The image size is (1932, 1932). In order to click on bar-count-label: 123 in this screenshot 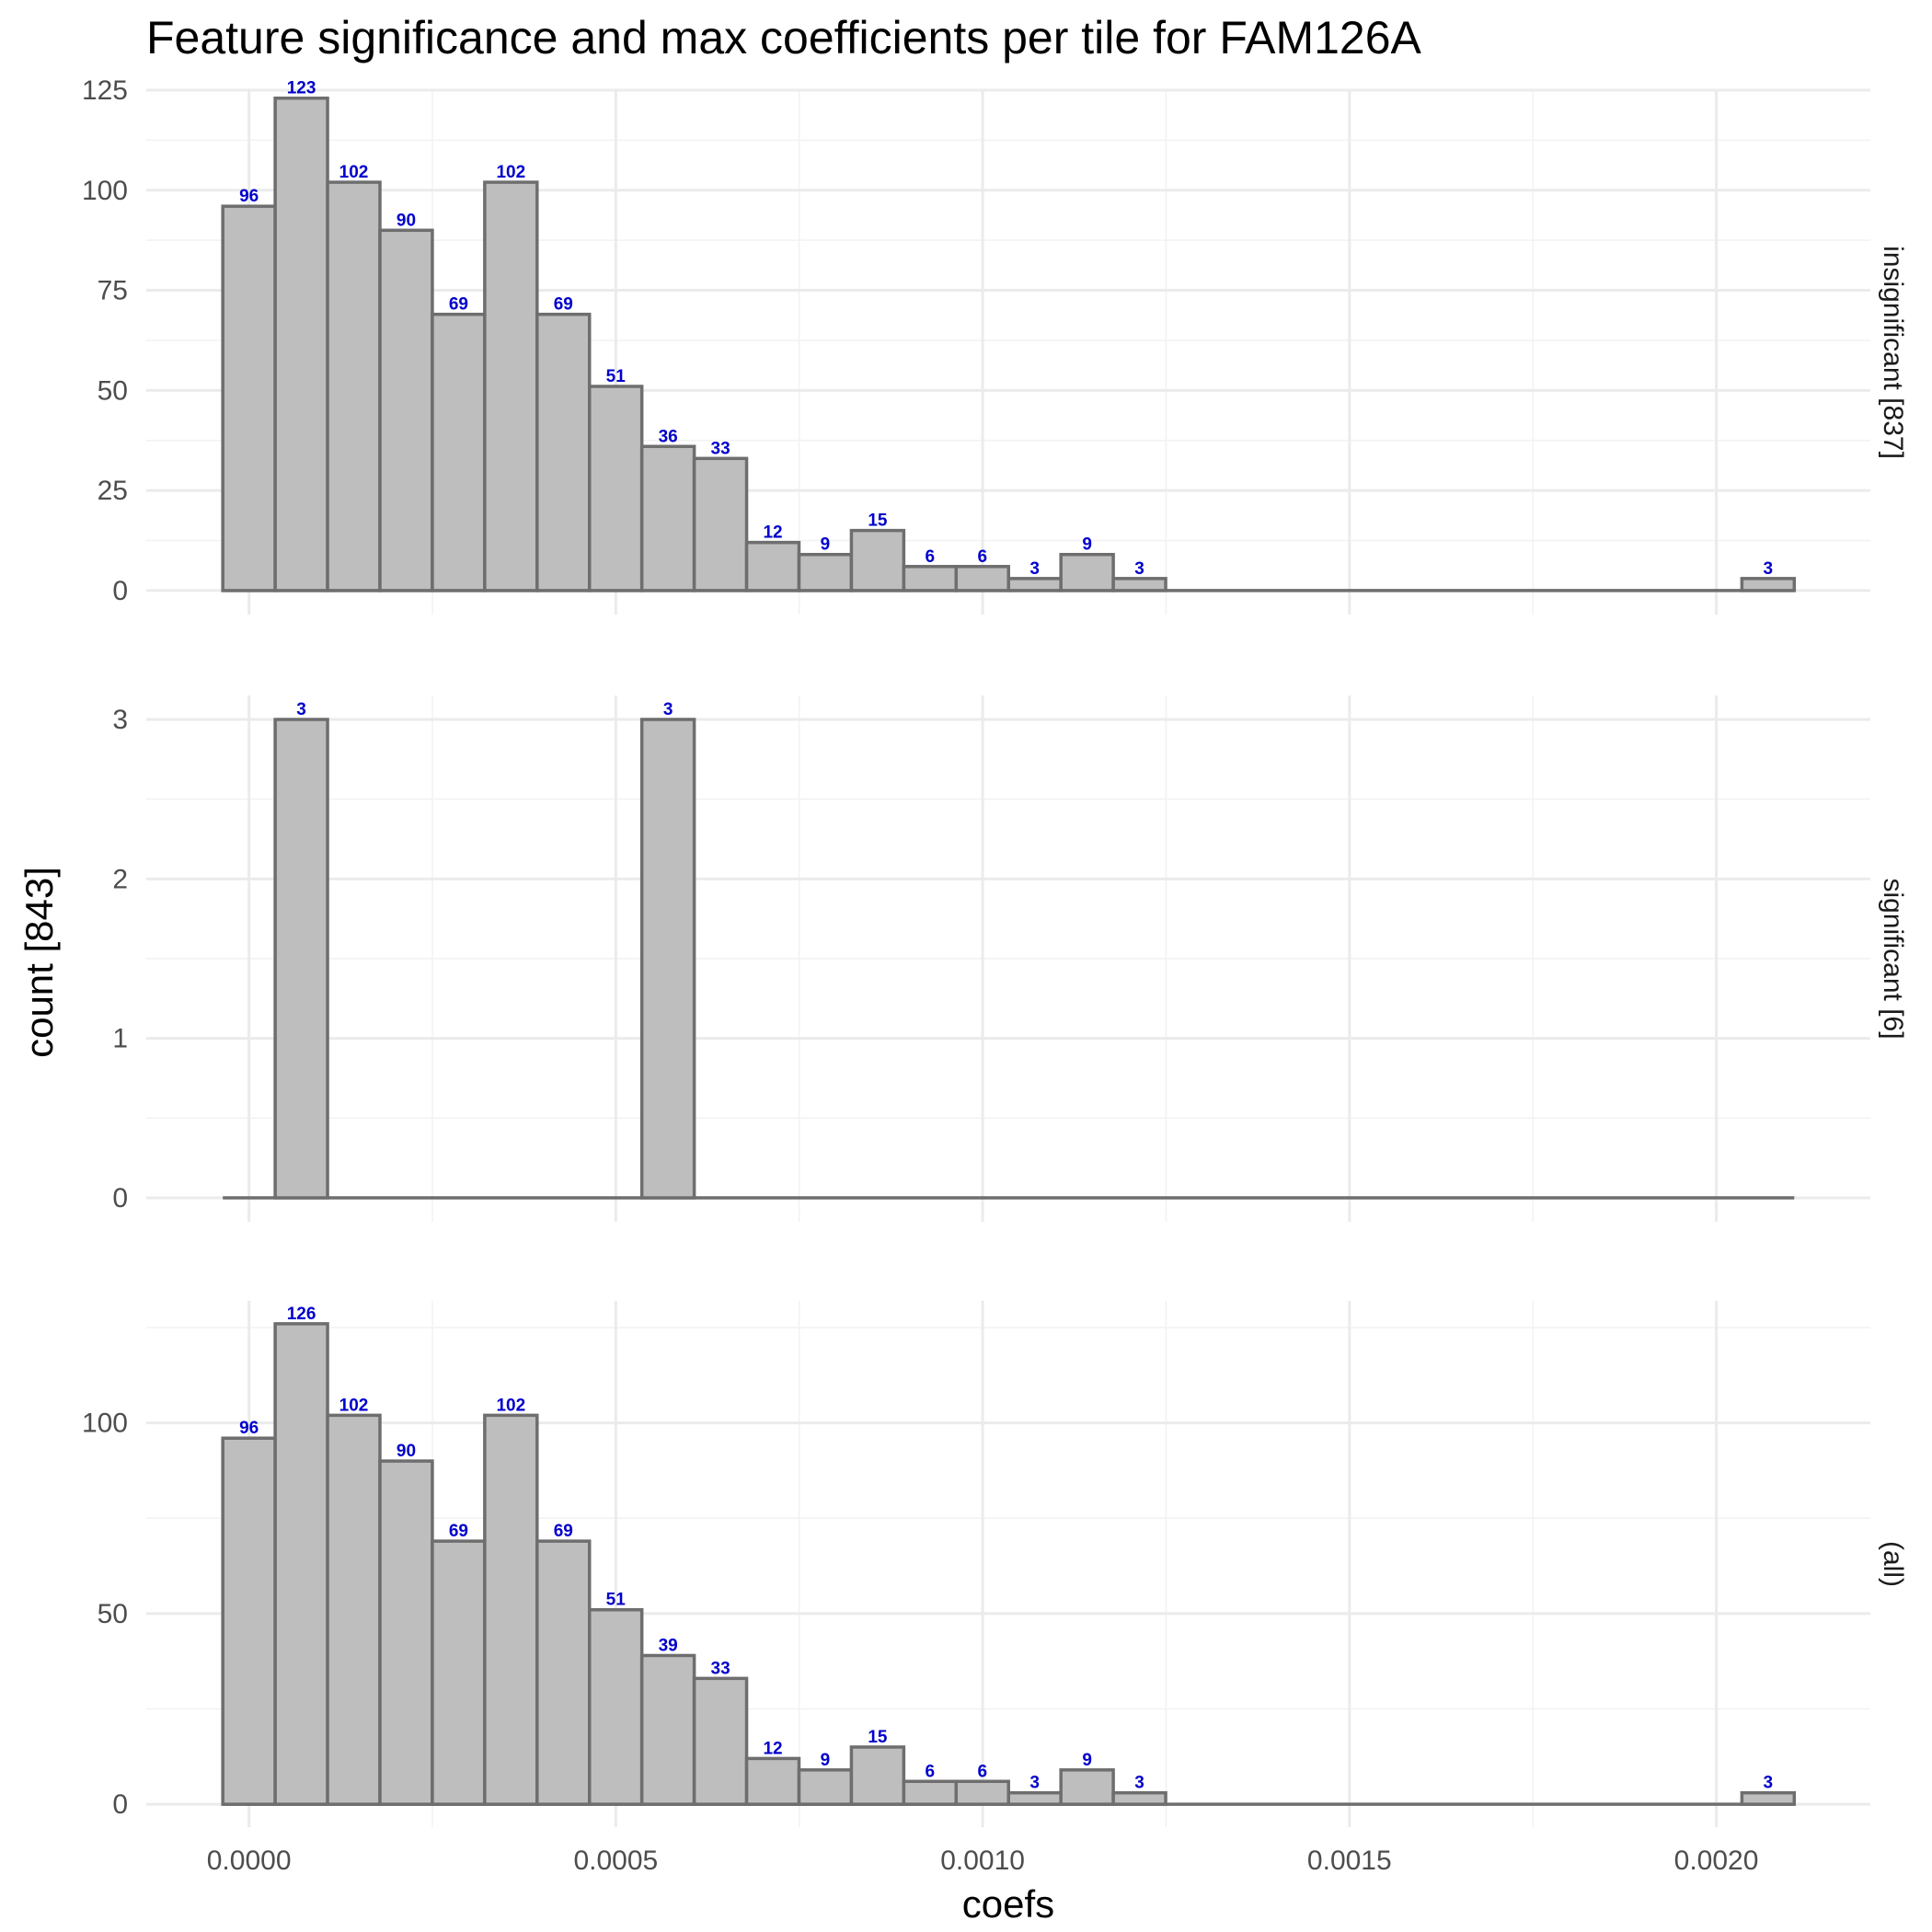, I will do `click(301, 88)`.